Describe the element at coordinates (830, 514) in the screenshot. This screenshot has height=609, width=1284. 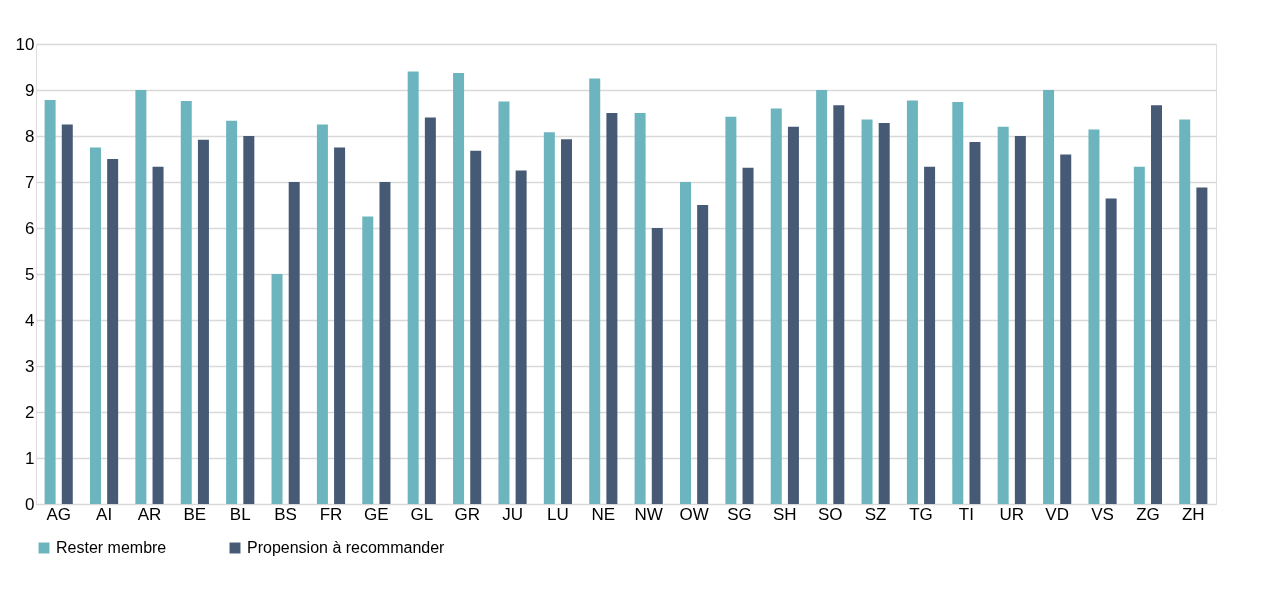
I see `x-tick-label: SO` at that location.